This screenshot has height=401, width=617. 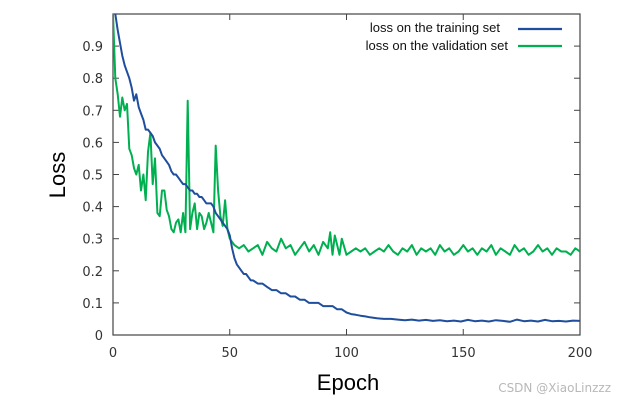 What do you see at coordinates (348, 382) in the screenshot?
I see `x-axis-title: Epoch` at bounding box center [348, 382].